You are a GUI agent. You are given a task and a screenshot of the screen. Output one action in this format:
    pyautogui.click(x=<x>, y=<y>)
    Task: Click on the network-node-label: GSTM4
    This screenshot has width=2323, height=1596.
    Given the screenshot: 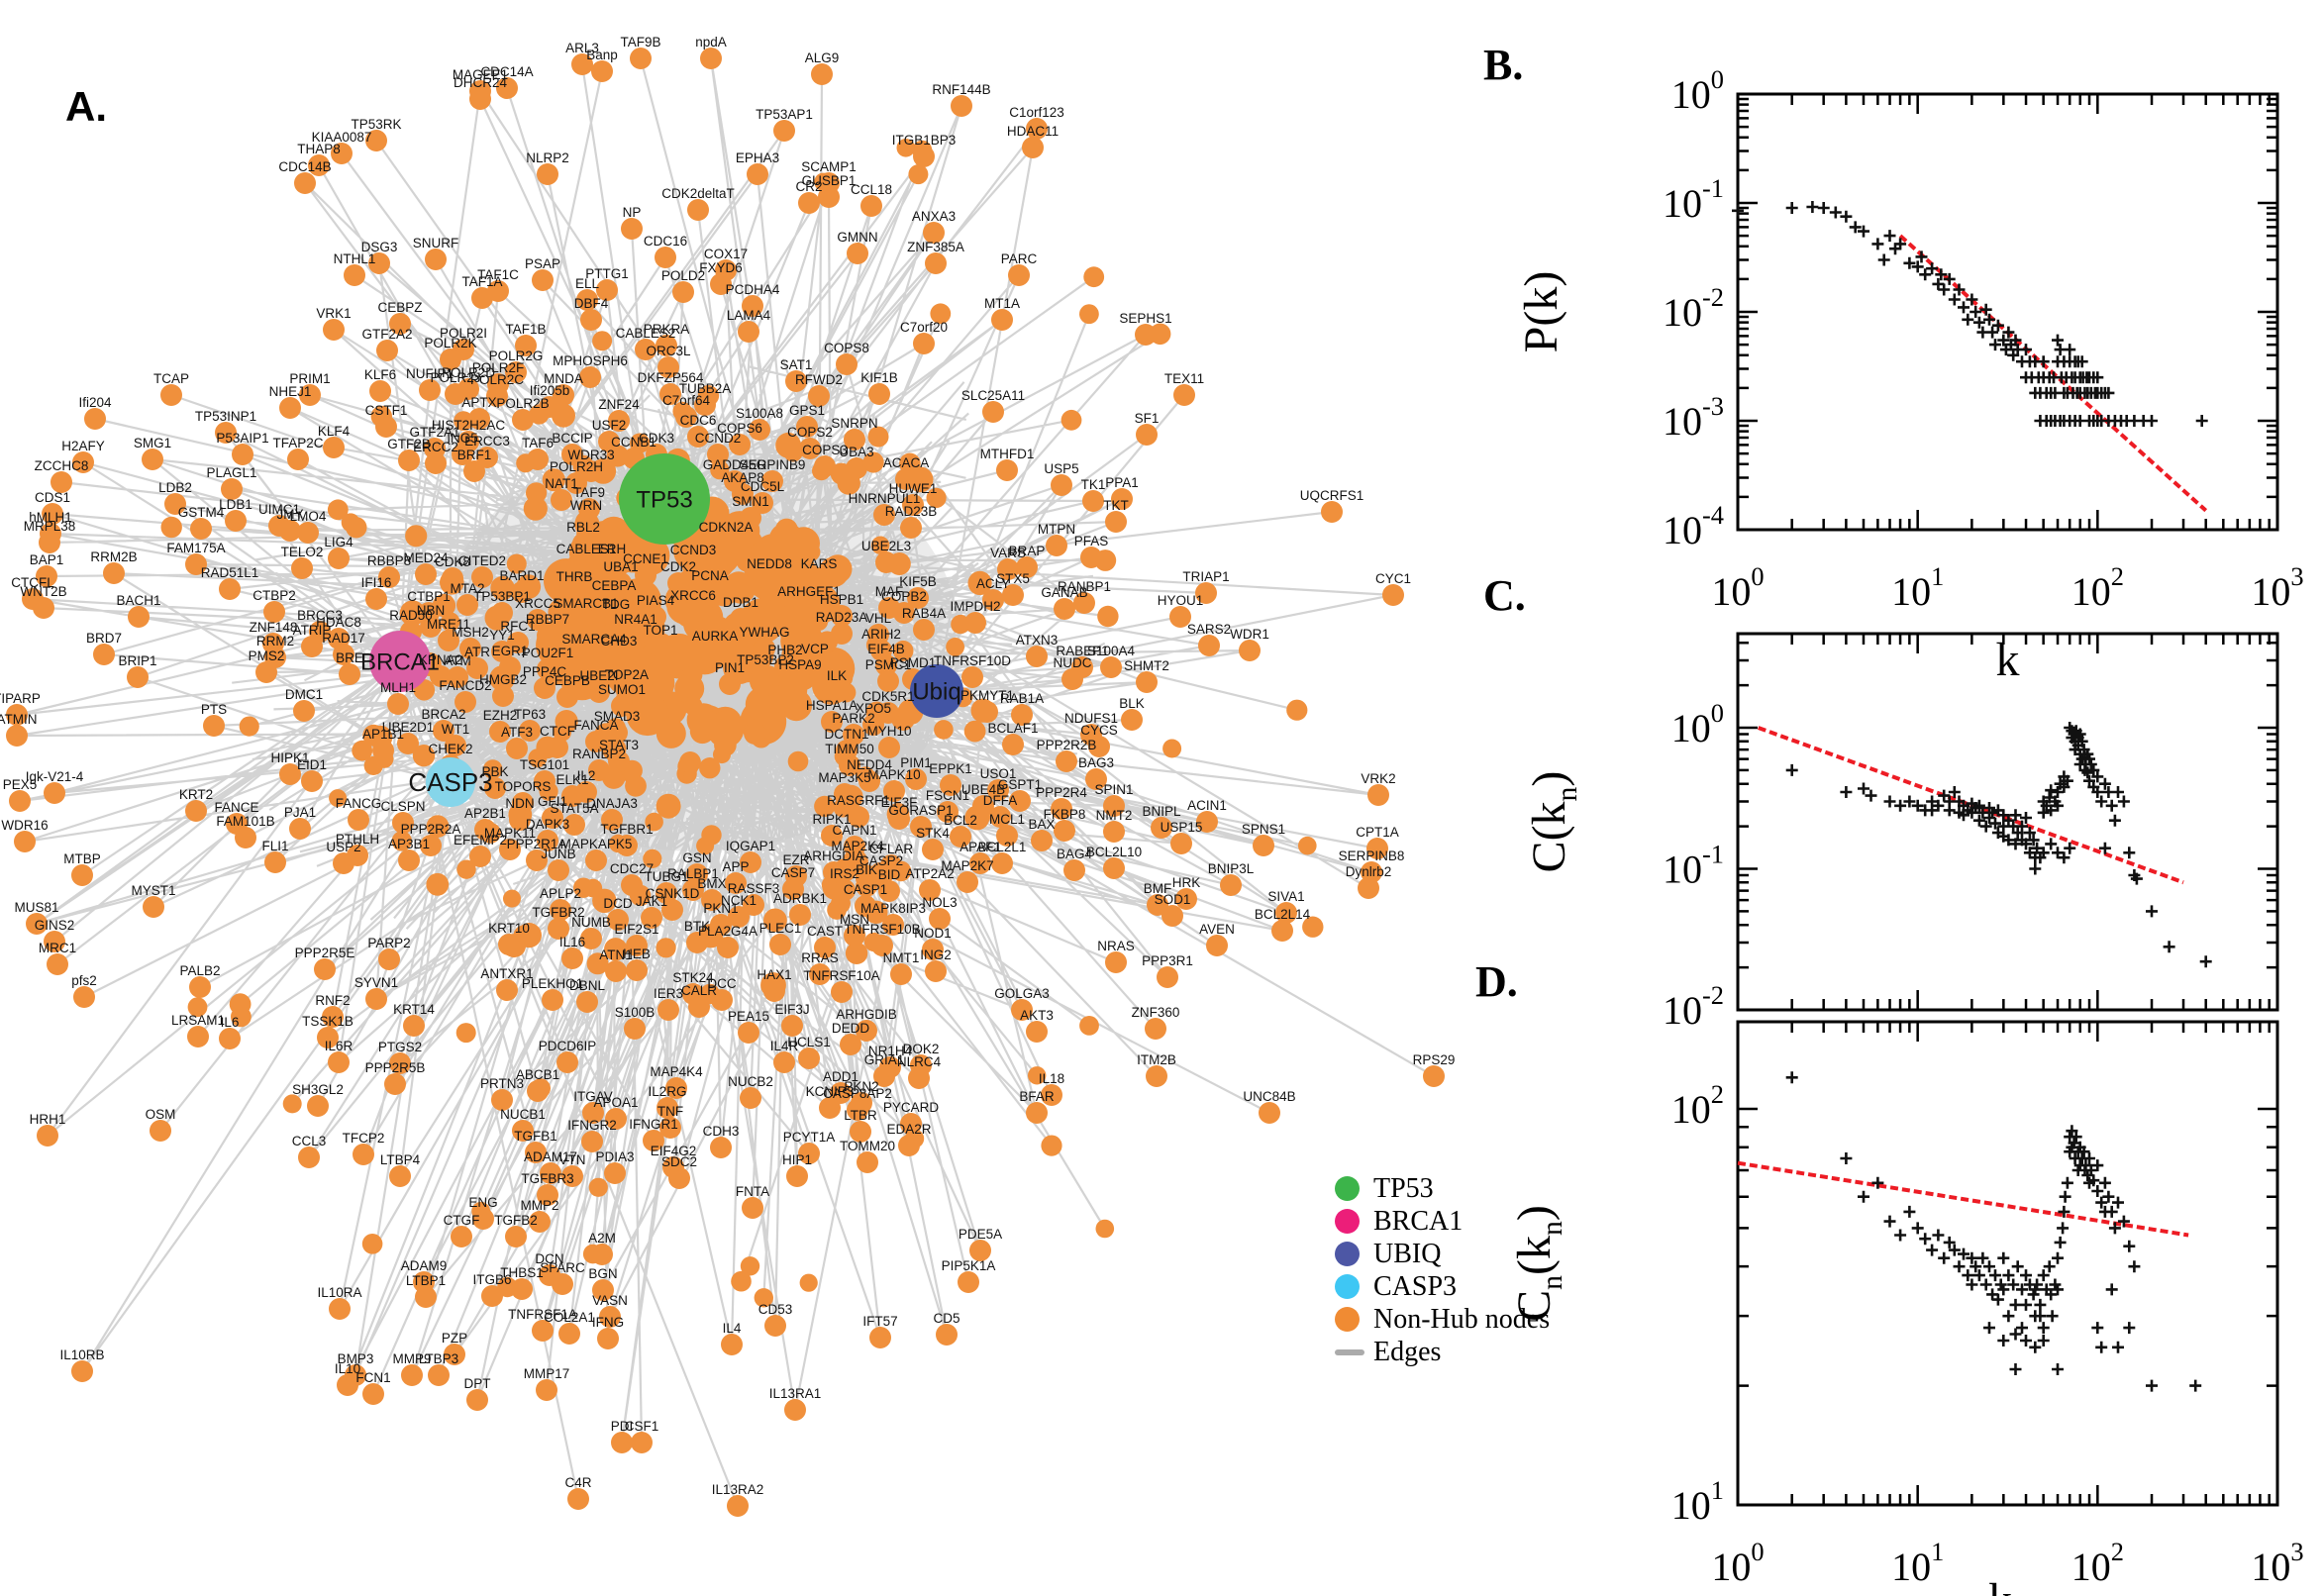 What is the action you would take?
    pyautogui.click(x=201, y=512)
    